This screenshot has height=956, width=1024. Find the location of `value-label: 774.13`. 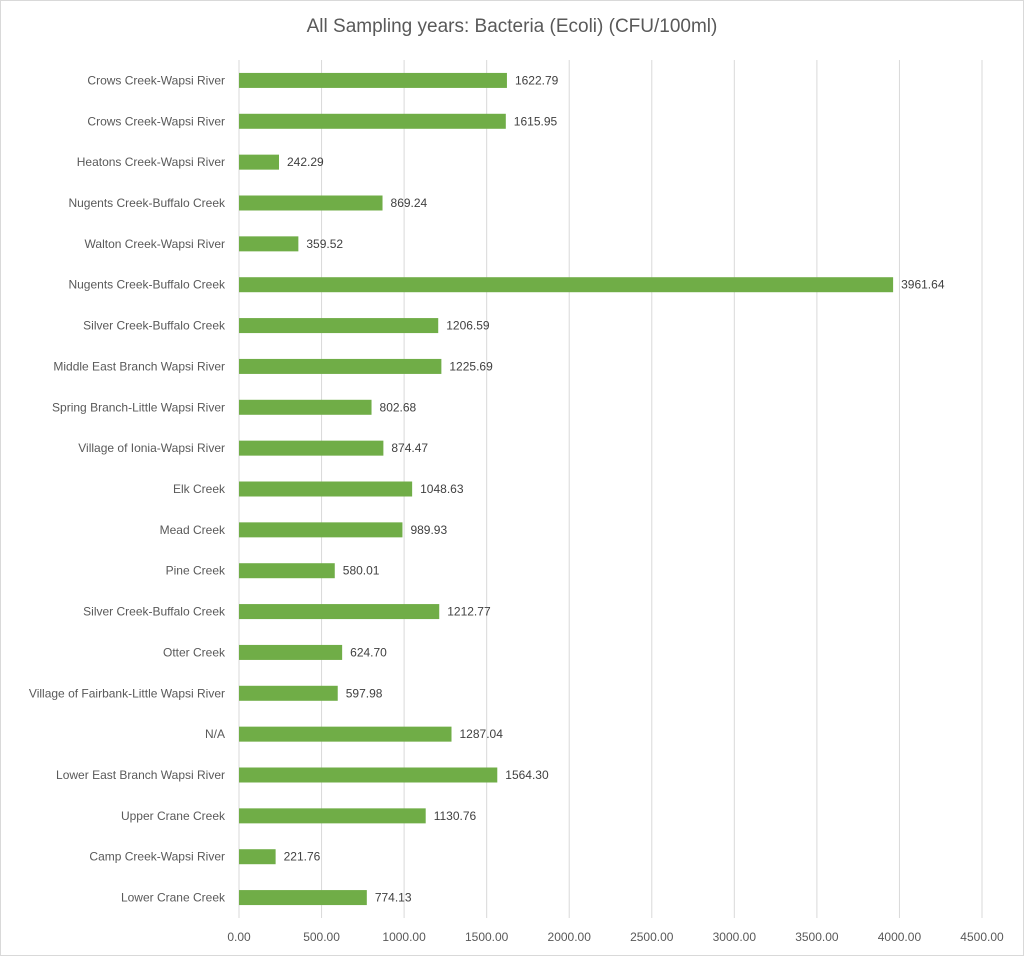

value-label: 774.13 is located at coordinates (393, 898).